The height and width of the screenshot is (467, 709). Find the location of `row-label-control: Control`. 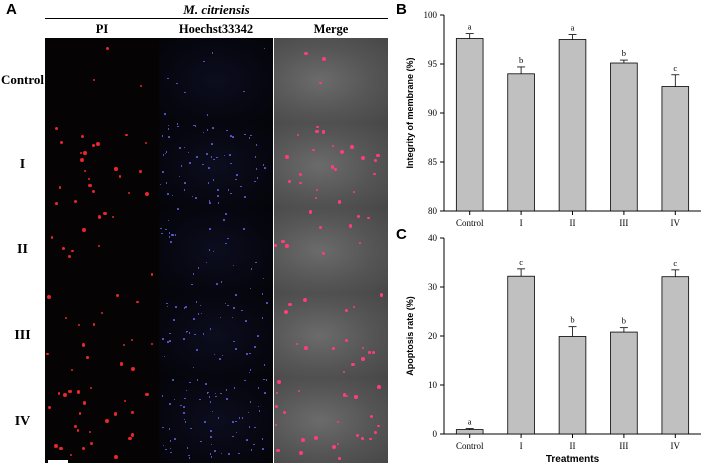

row-label-control: Control is located at coordinates (22, 79).